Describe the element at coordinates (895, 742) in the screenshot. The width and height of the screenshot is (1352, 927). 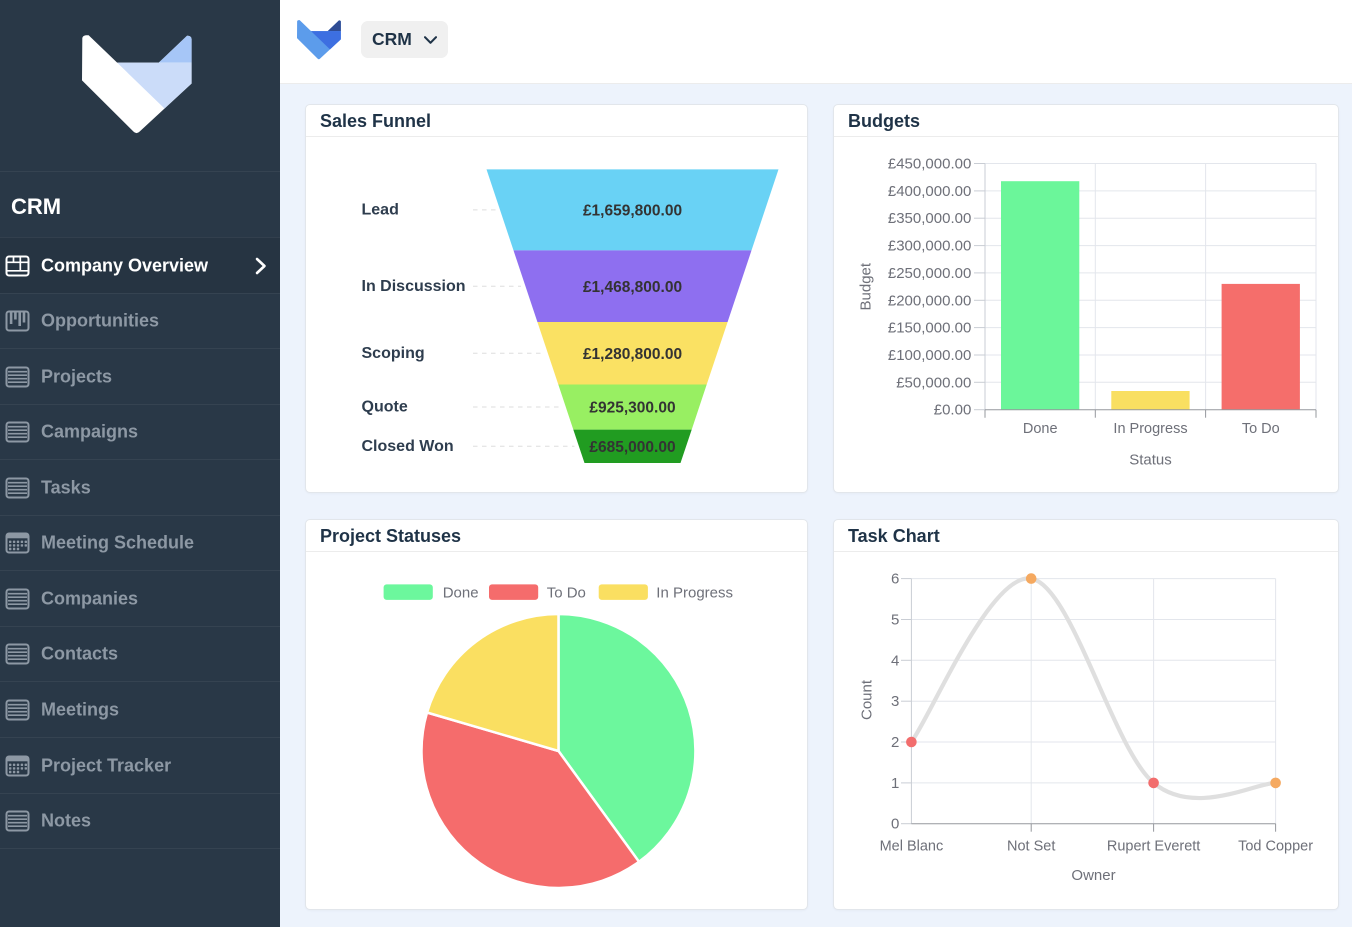
I see `svg-text: 2` at that location.